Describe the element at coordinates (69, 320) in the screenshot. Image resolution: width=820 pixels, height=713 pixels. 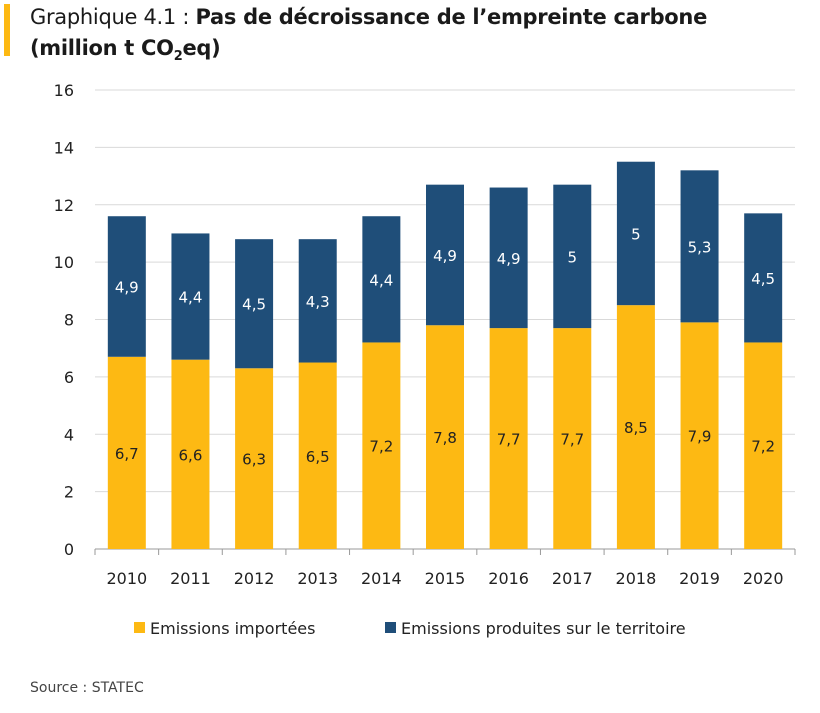
I see `y-tick-label: 8` at that location.